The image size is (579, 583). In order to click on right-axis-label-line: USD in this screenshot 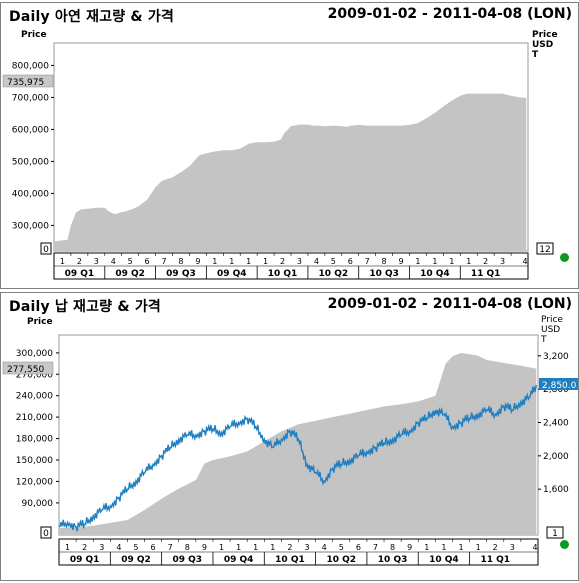, I will do `click(543, 45)`.